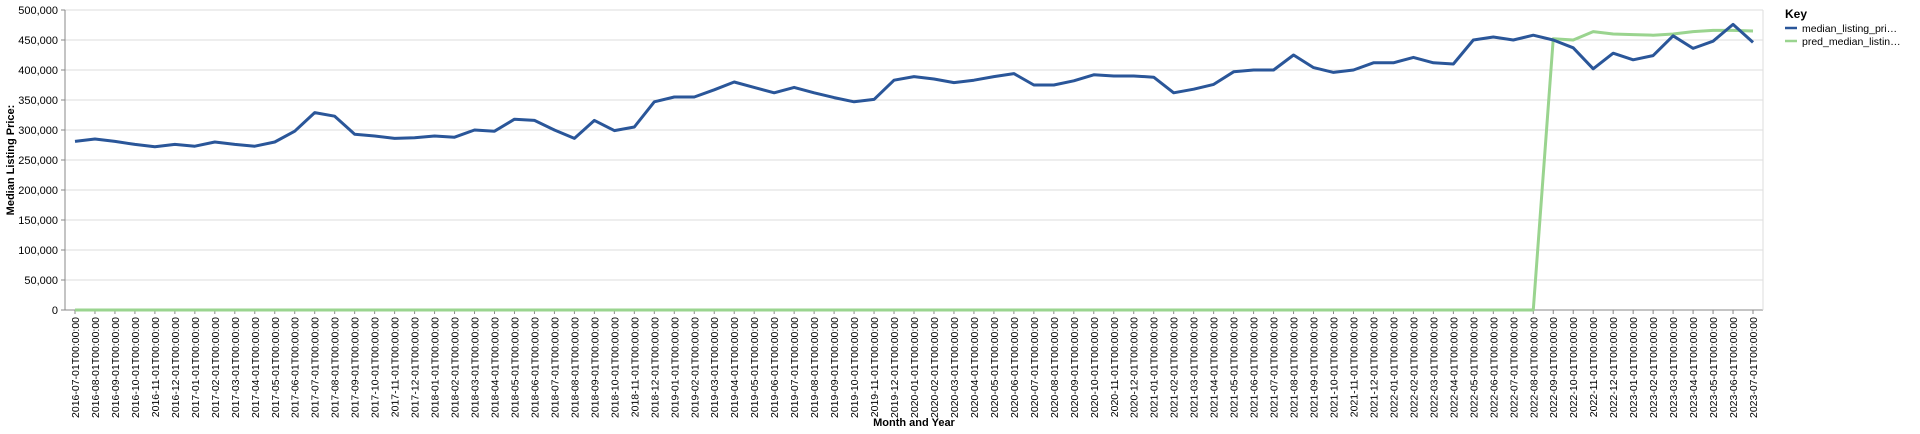  I want to click on x-tick-label: 2017-02-01T00:00:00, so click(216, 367).